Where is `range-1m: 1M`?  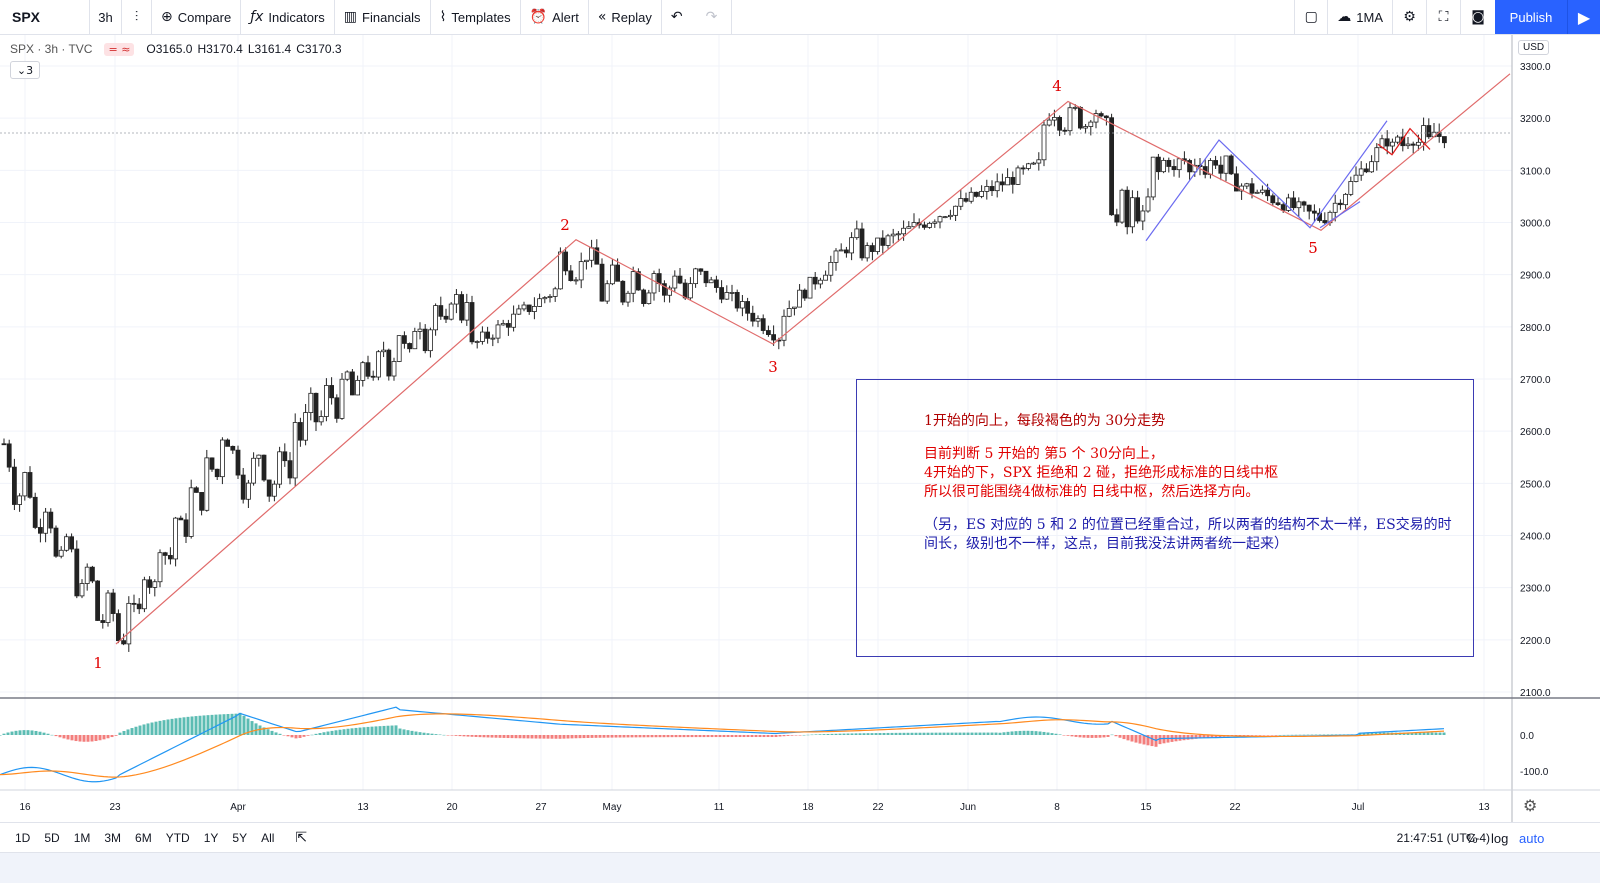
range-1m: 1M is located at coordinates (82, 838).